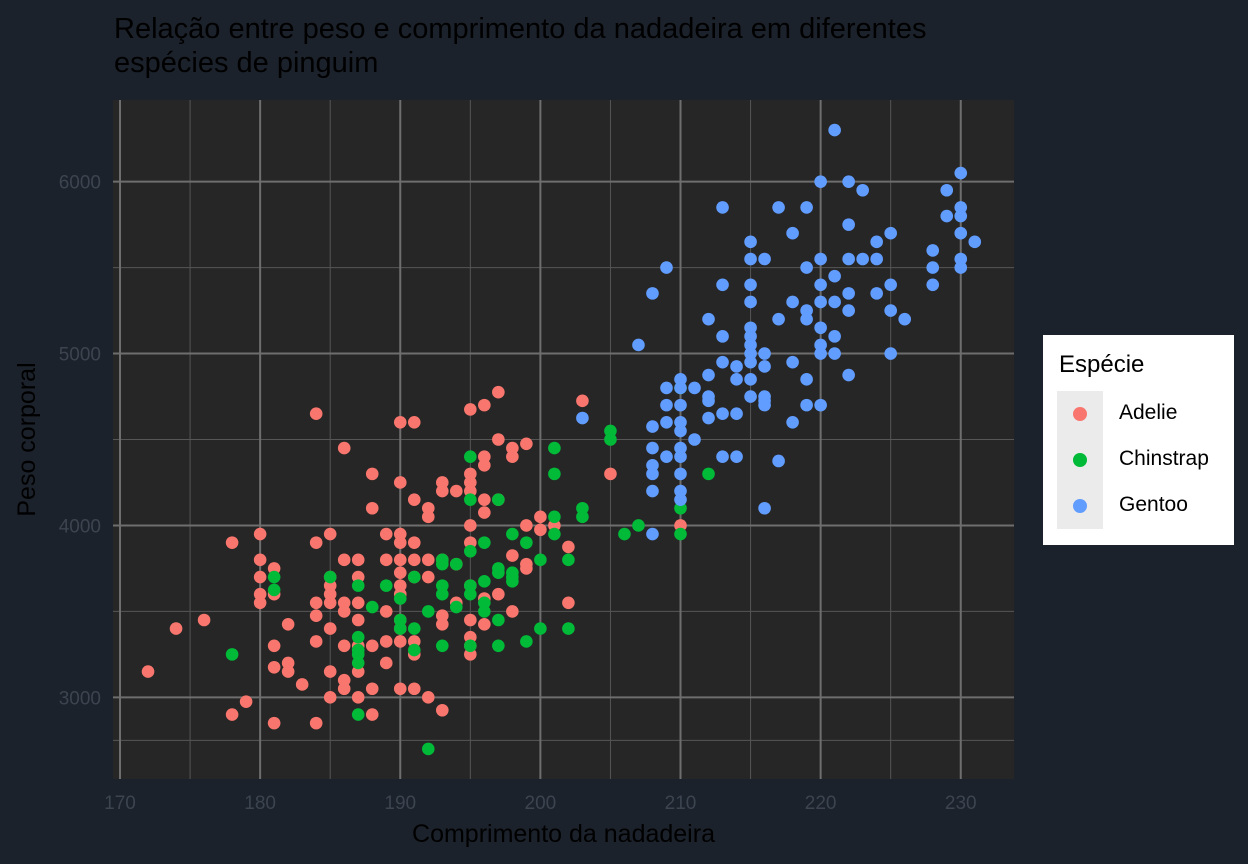  What do you see at coordinates (1080, 414) in the screenshot?
I see `legend-marker-adelie` at bounding box center [1080, 414].